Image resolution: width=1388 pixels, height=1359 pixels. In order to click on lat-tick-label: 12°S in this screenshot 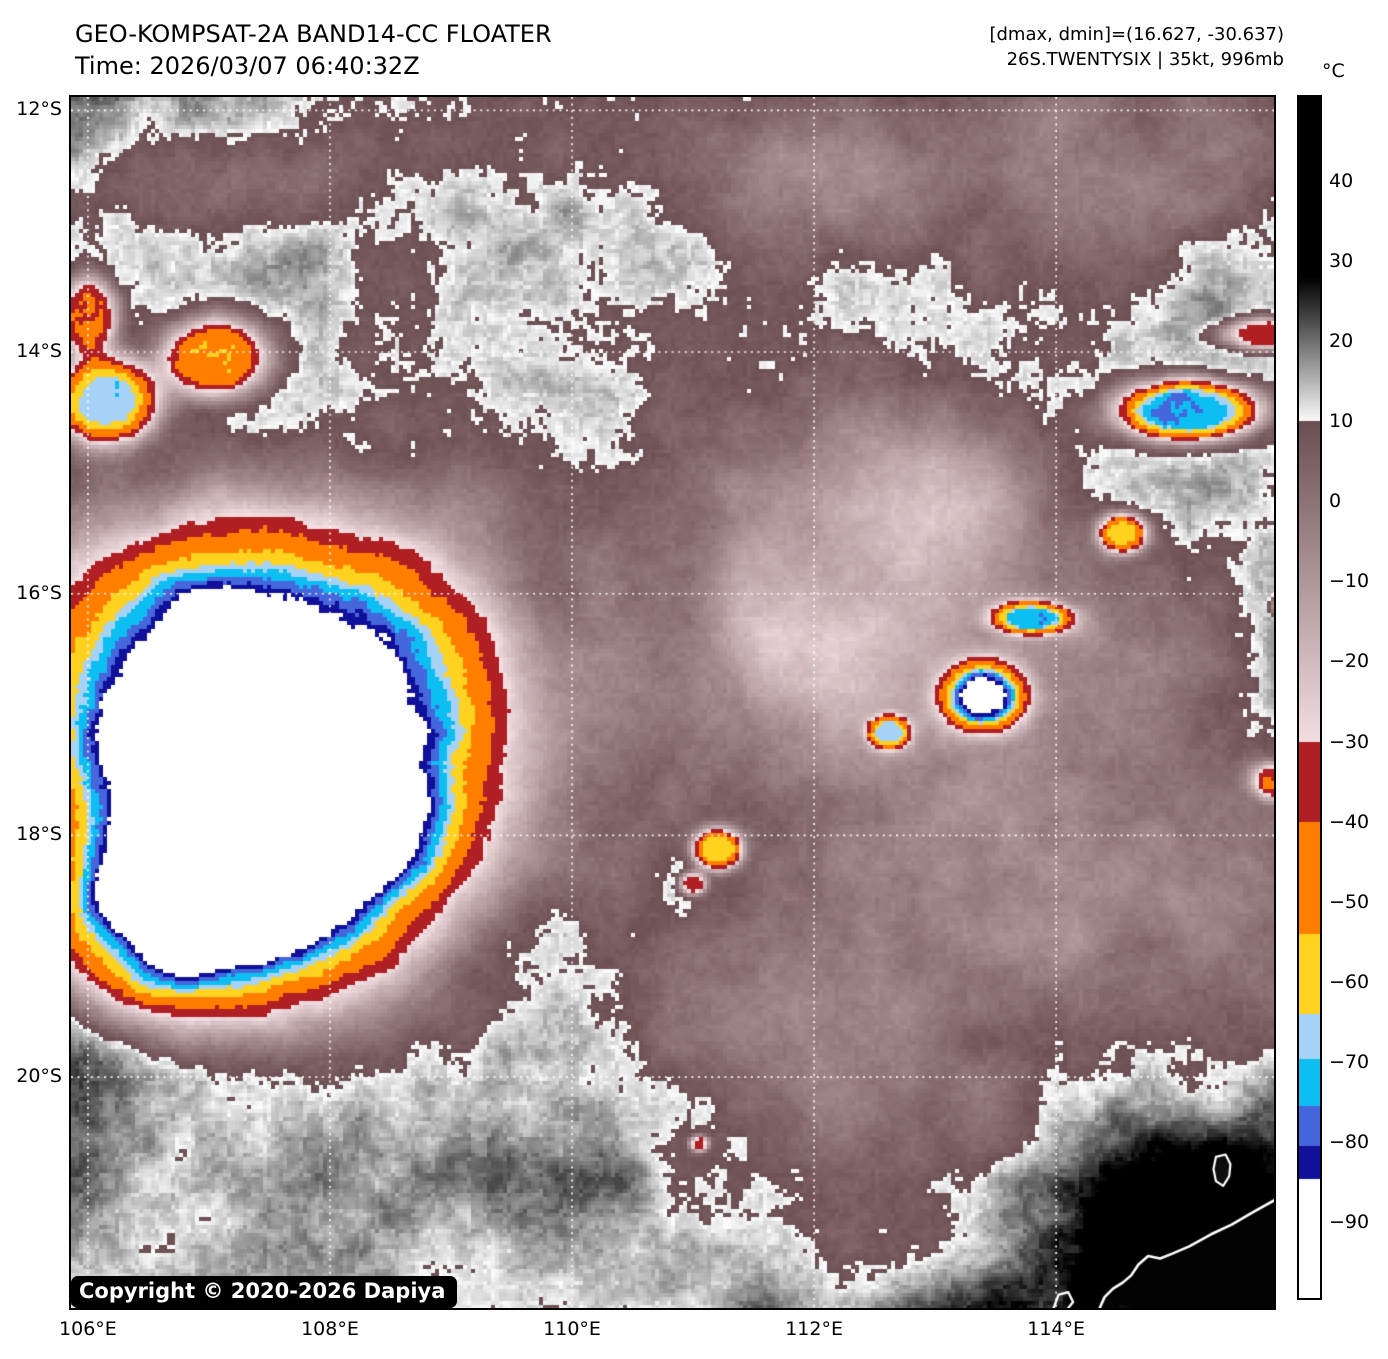, I will do `click(39, 109)`.